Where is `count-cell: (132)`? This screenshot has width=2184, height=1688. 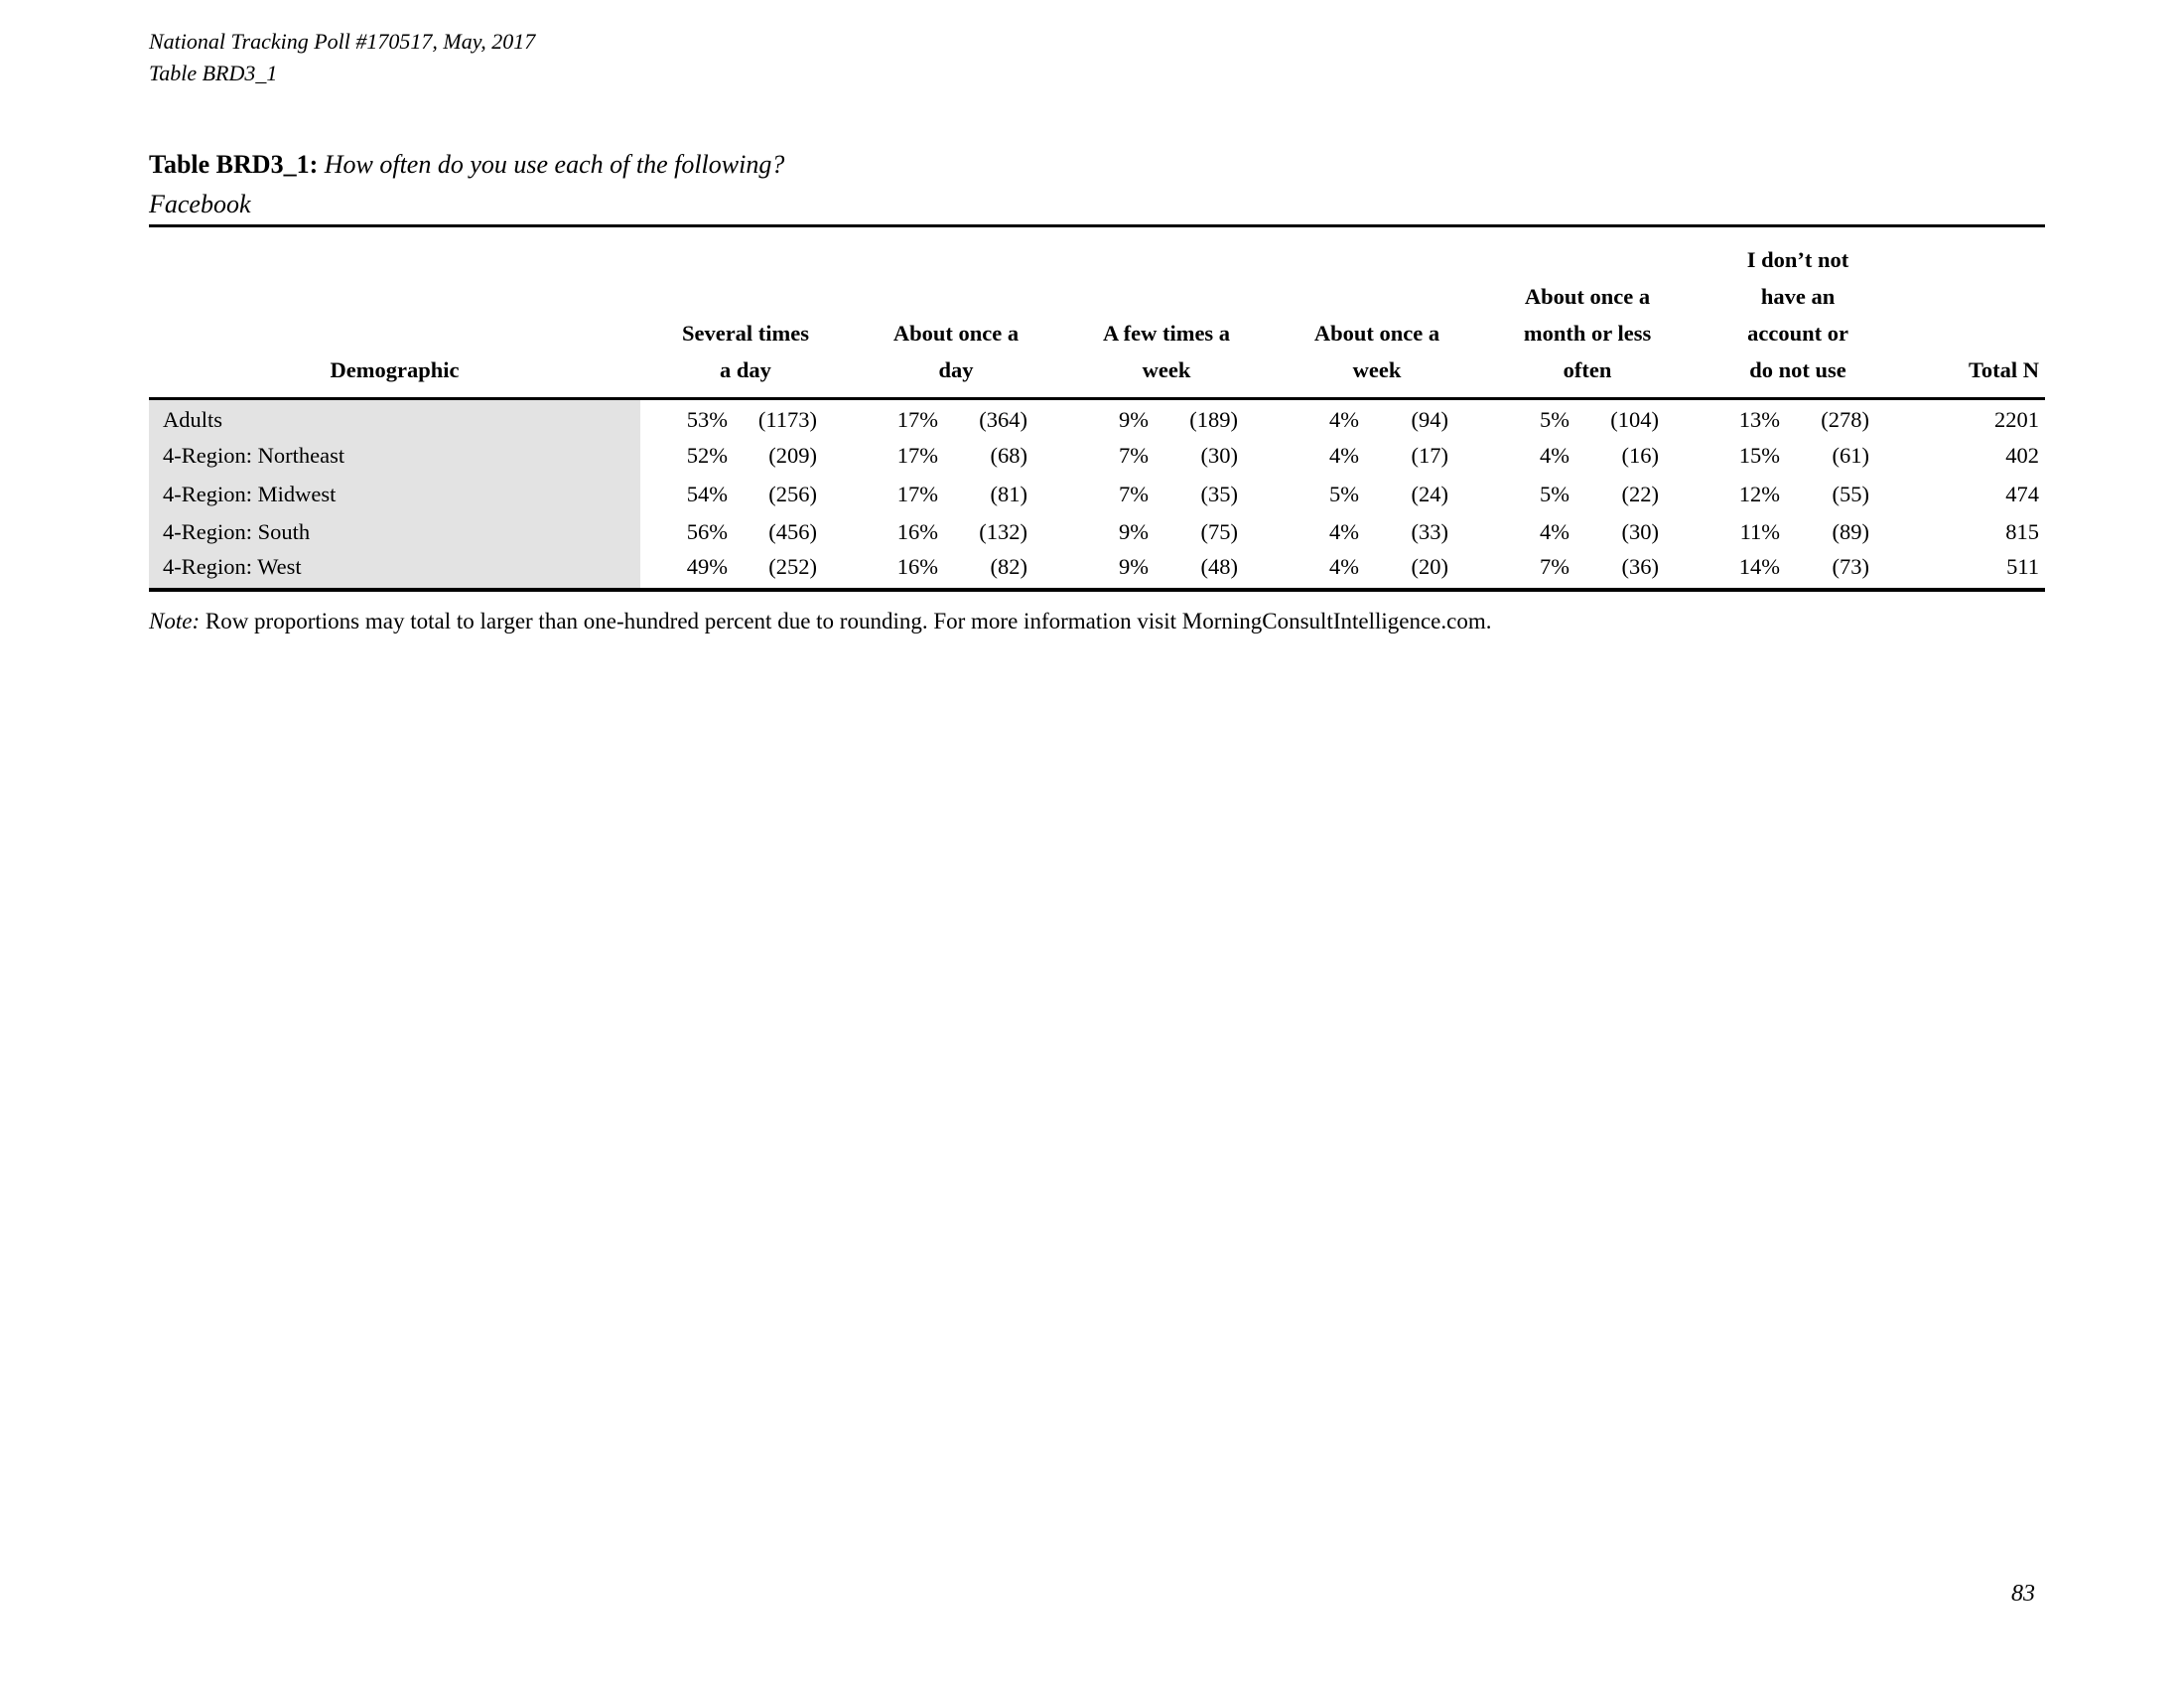
count-cell: (132) is located at coordinates (1003, 532).